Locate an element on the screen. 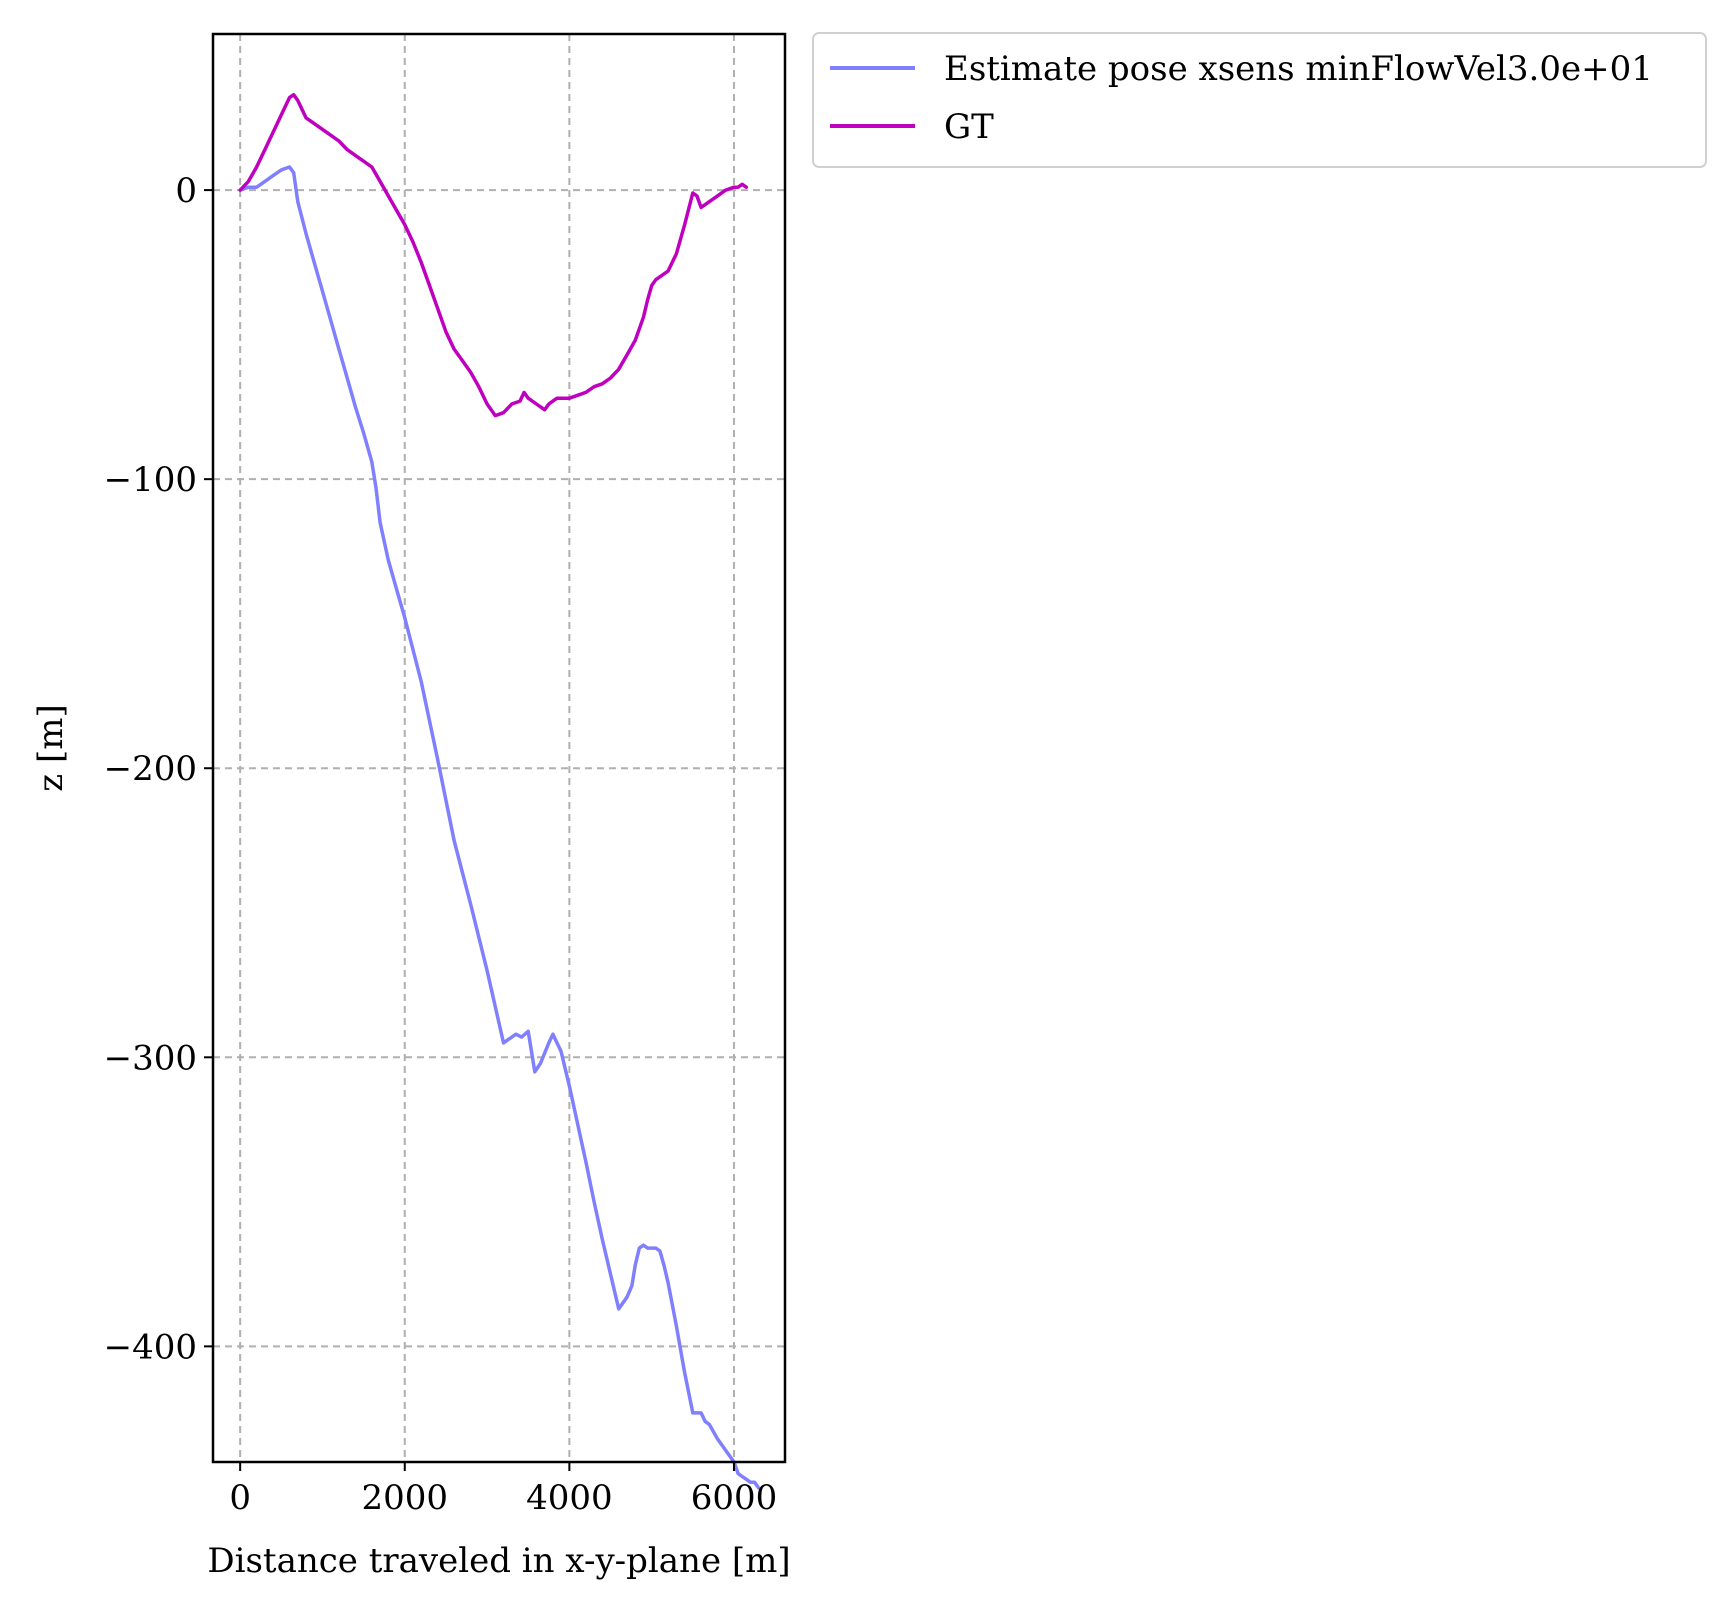 Image resolution: width=1728 pixels, height=1610 pixels. x-tick-label: 2000 is located at coordinates (404, 1498).